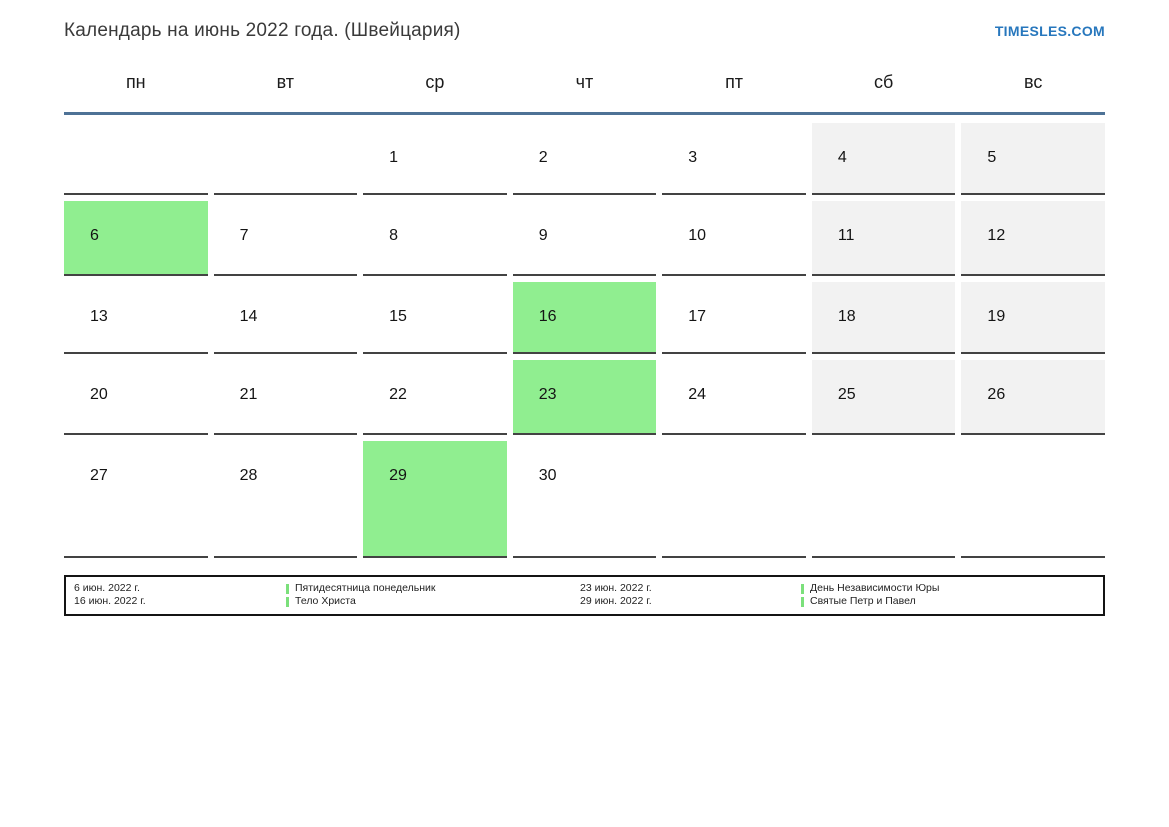 This screenshot has width=1169, height=827. Describe the element at coordinates (435, 318) in the screenshot. I see `day-cell-15: 15` at that location.